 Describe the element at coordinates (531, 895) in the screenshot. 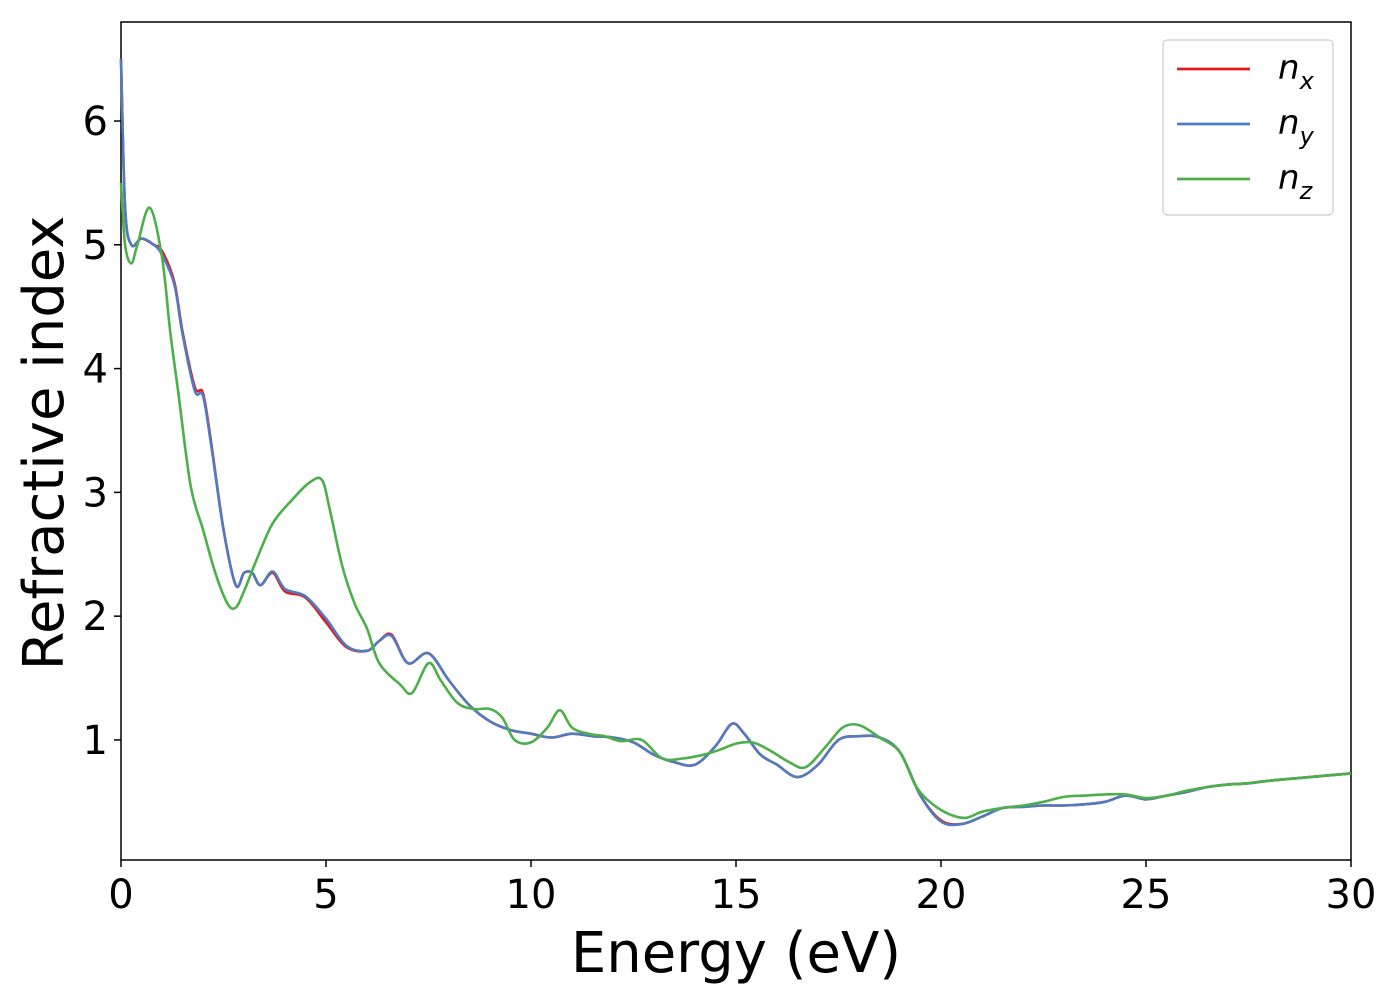

I see `x-tick-label: 10` at that location.